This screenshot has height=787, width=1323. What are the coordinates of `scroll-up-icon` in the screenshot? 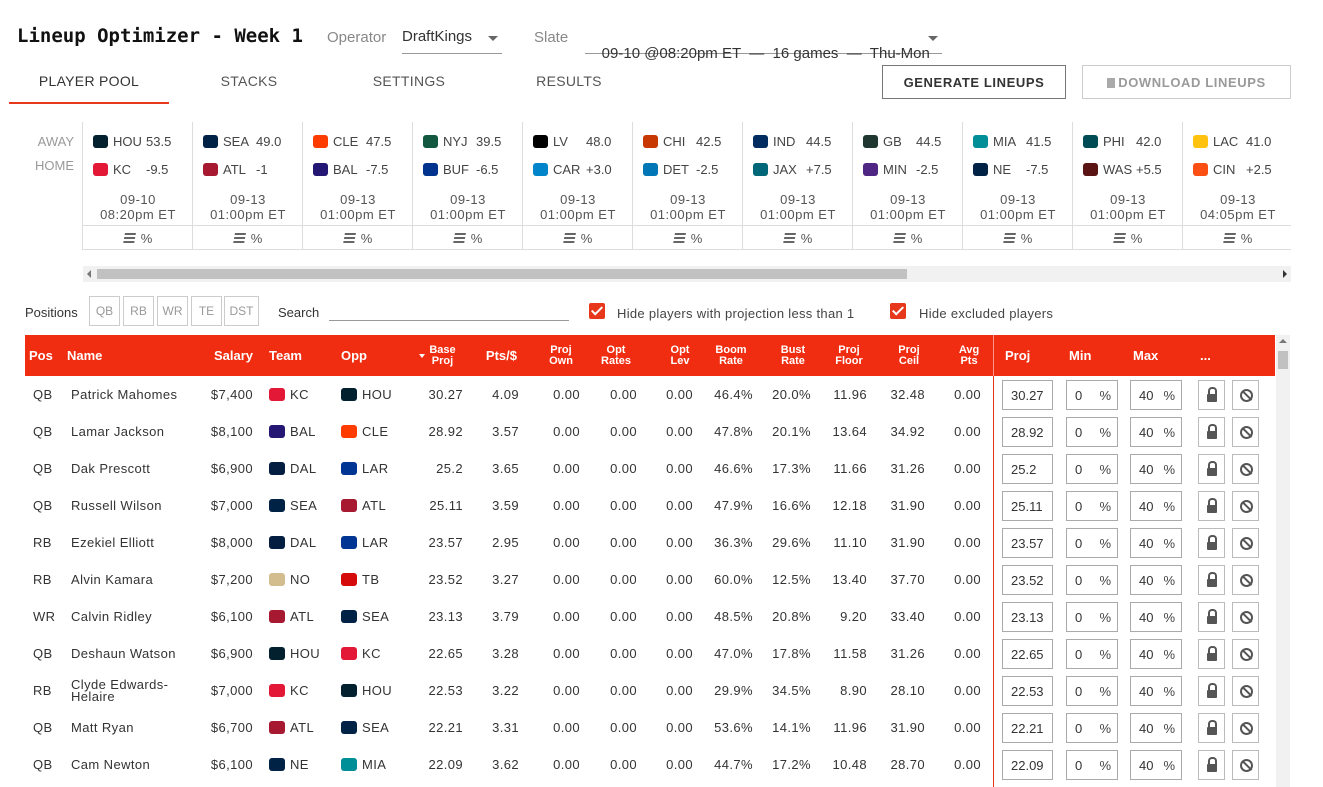 It's located at (1283, 341).